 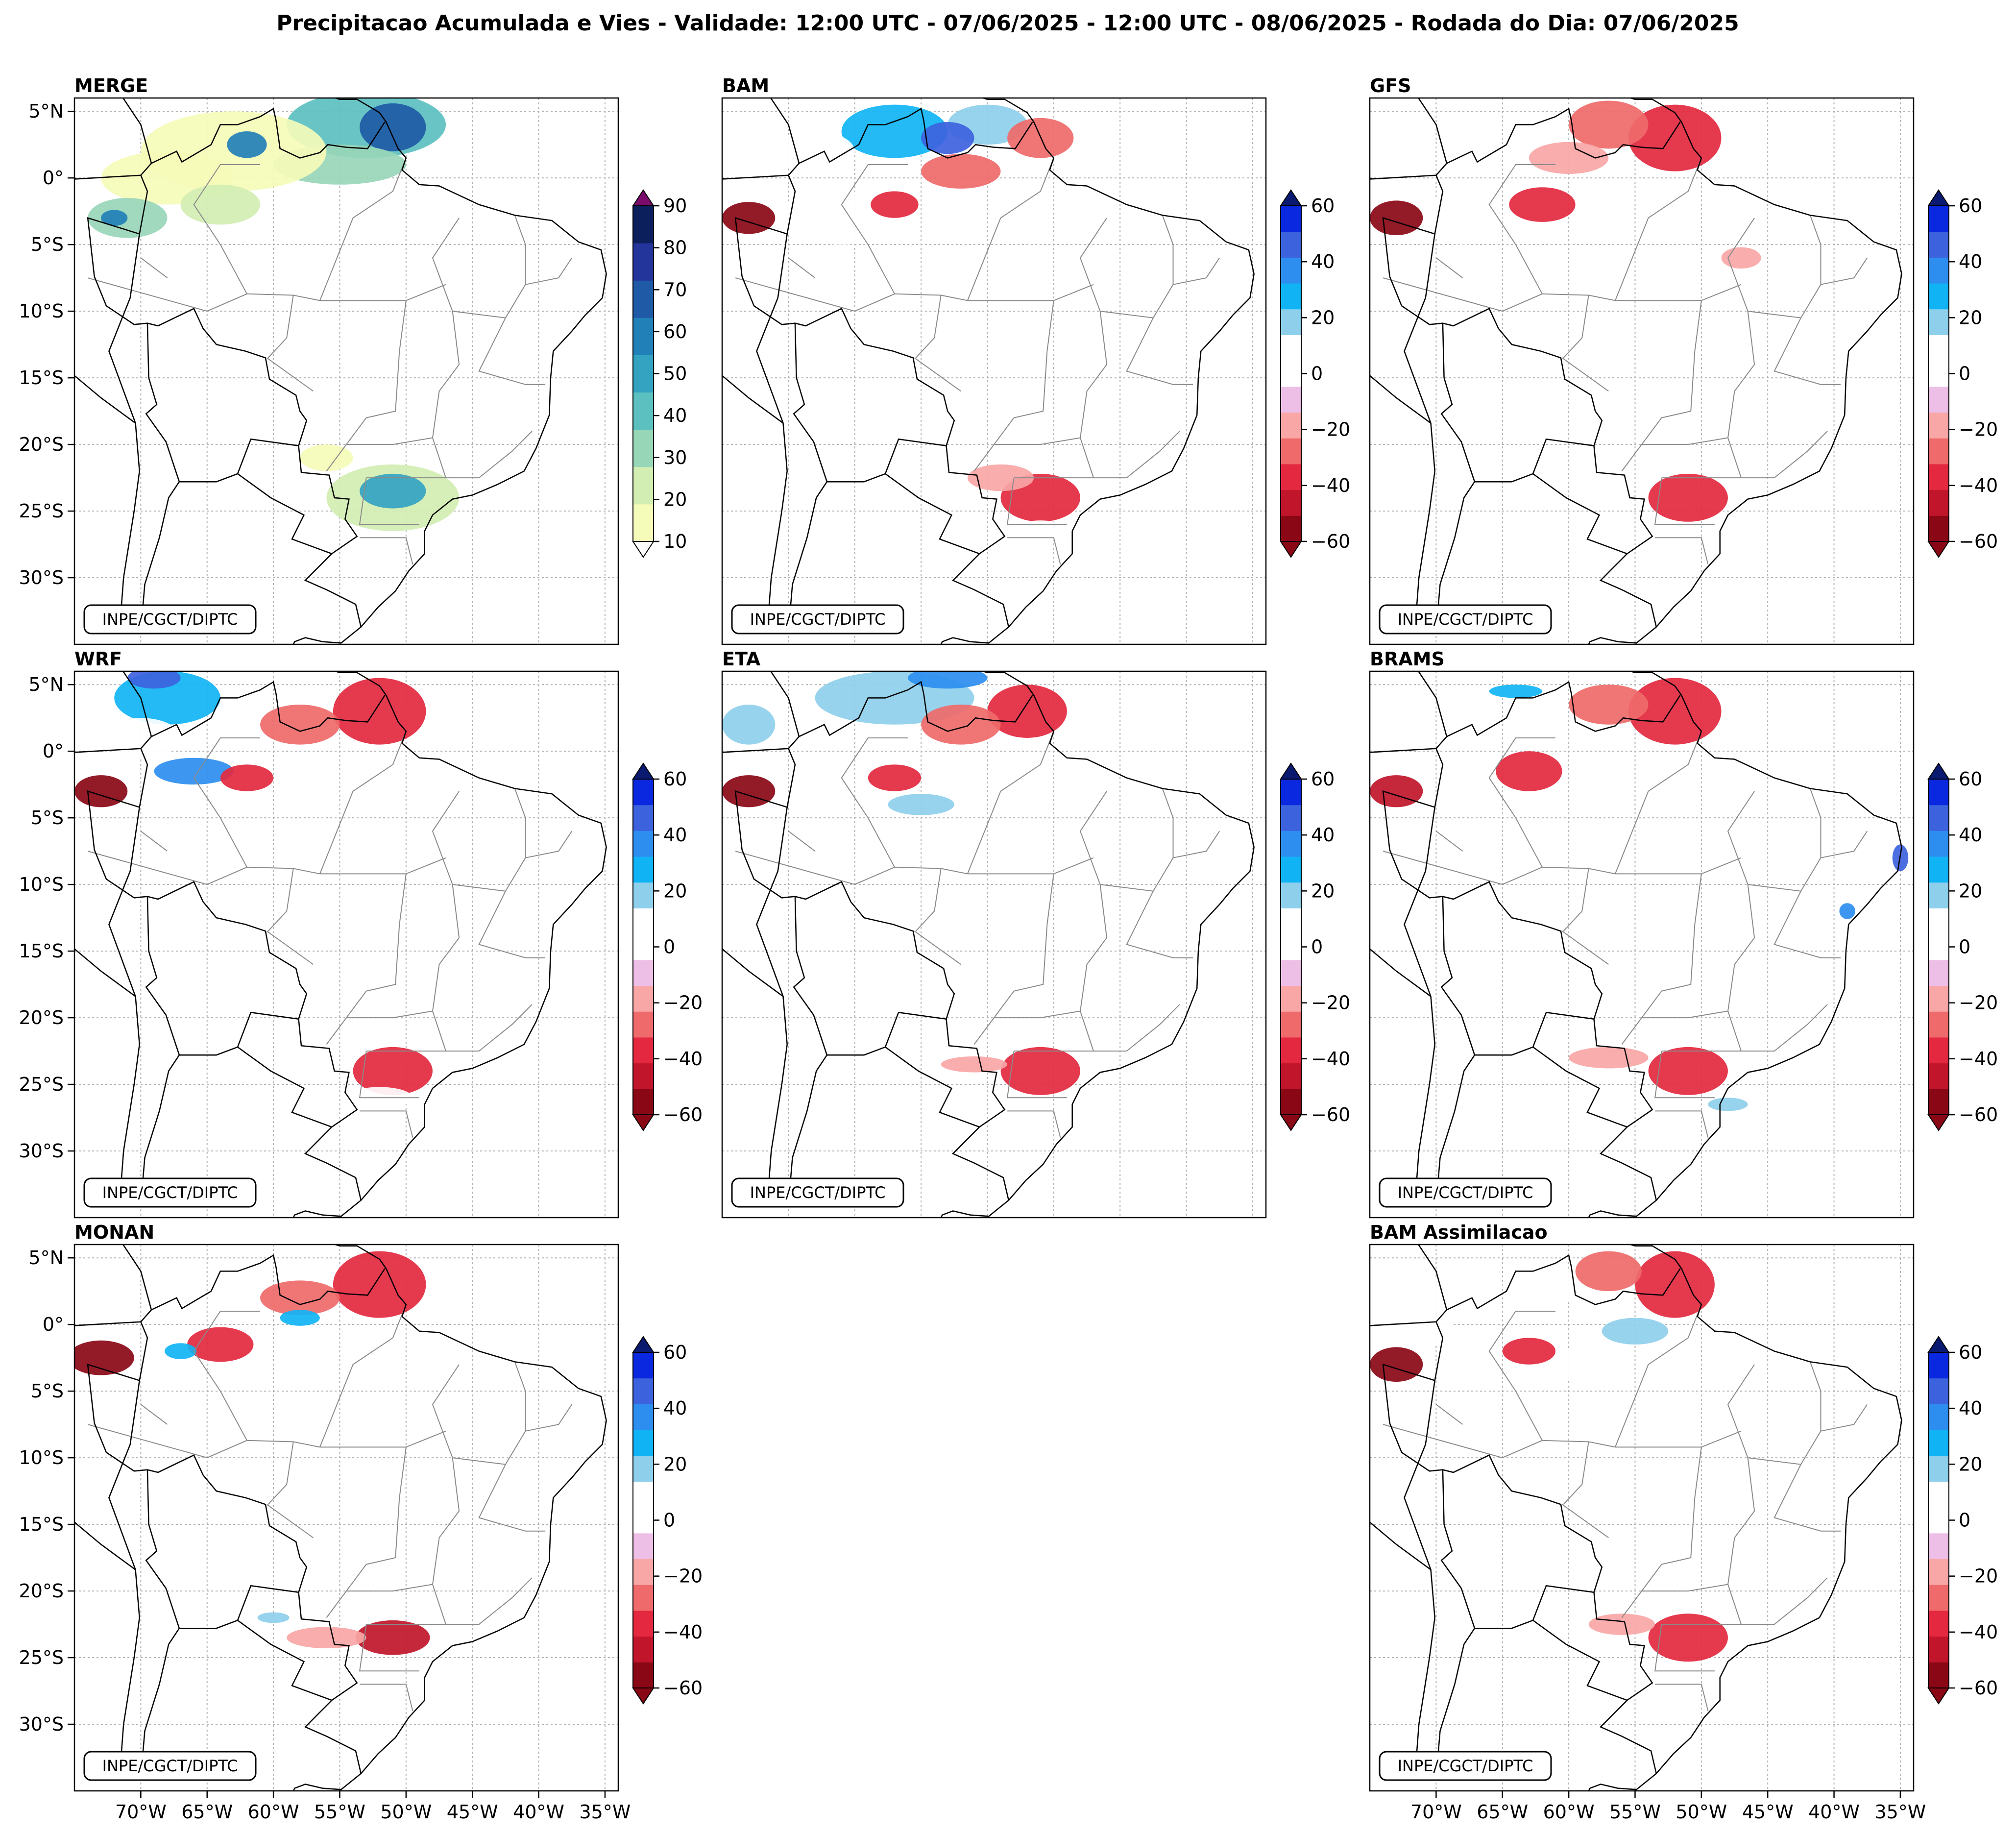 I want to click on coastline, so click(x=449, y=1518).